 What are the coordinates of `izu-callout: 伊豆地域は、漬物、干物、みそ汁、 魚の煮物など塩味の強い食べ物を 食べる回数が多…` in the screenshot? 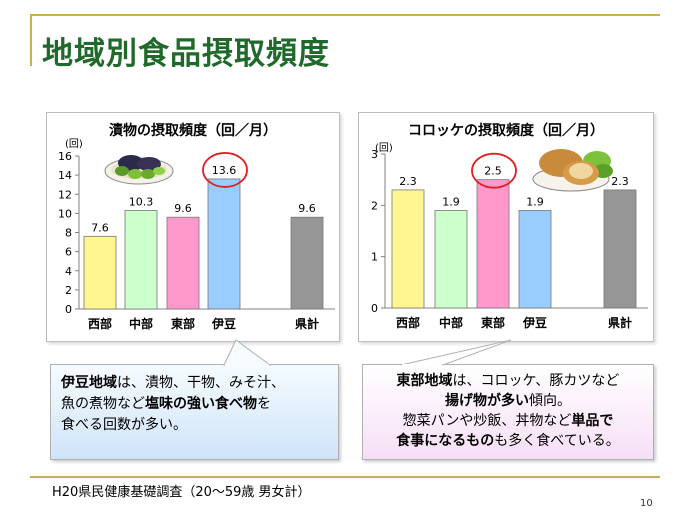 It's located at (194, 399).